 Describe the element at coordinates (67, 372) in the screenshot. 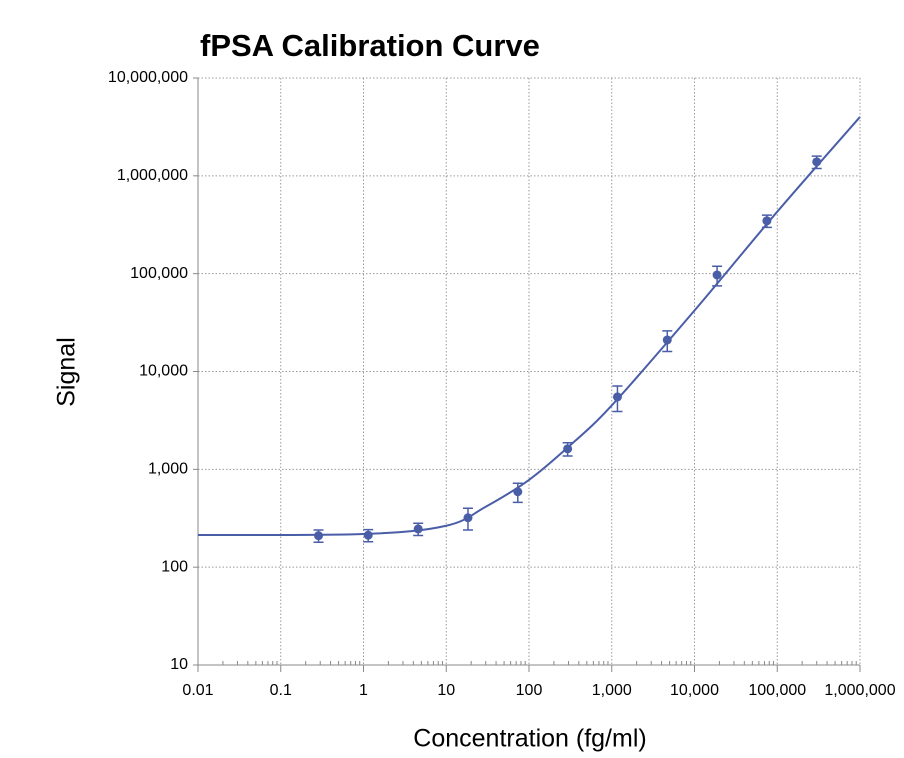

I see `y-axis-label: Signal` at that location.